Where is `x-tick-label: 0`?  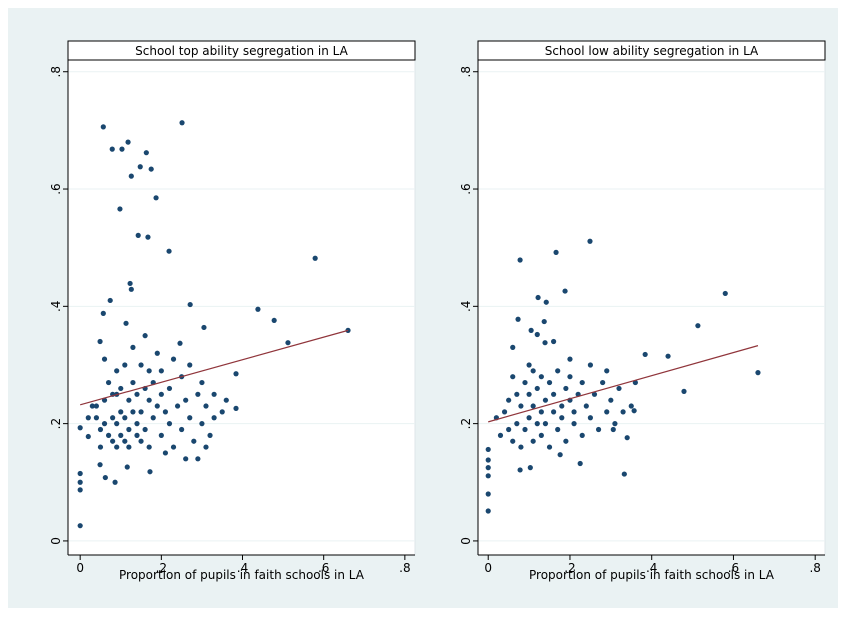 x-tick-label: 0 is located at coordinates (80, 568).